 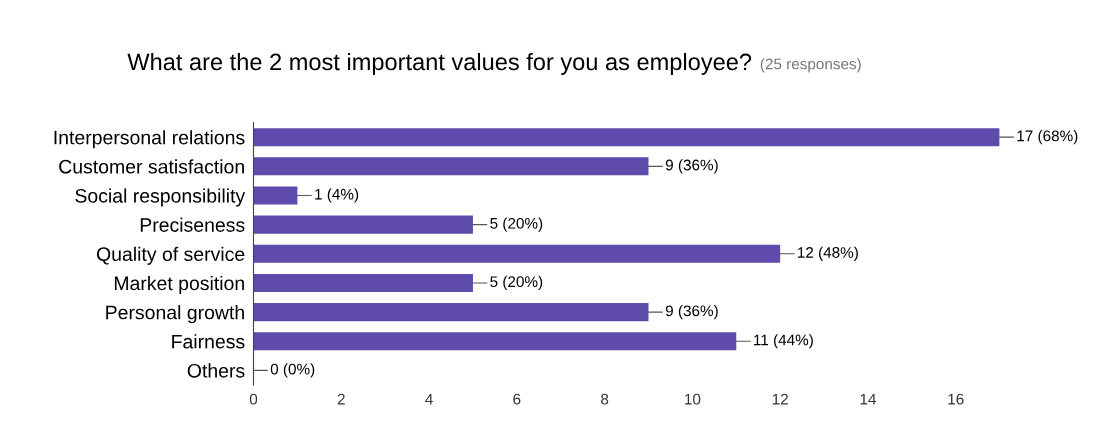 What do you see at coordinates (810, 65) in the screenshot?
I see `chart-subtitle: (25 responses)` at bounding box center [810, 65].